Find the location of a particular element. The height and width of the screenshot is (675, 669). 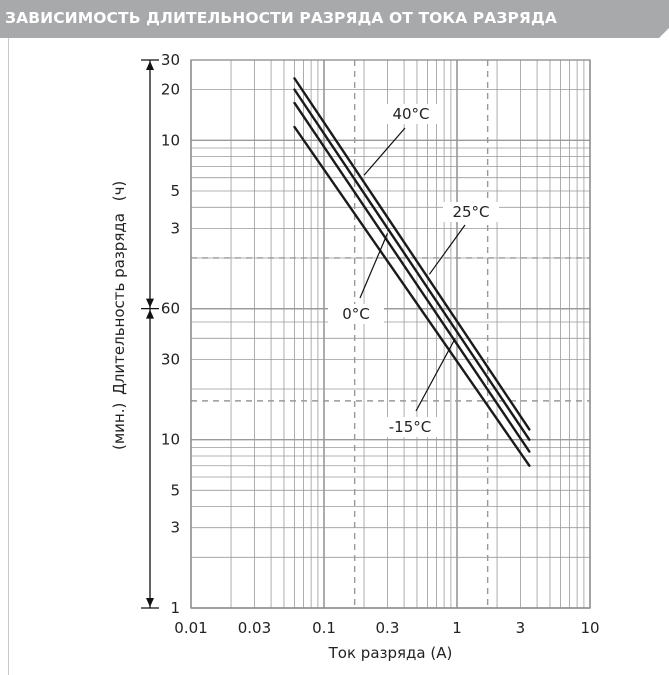

y-tick-label-hours: 20 is located at coordinates (170, 90).